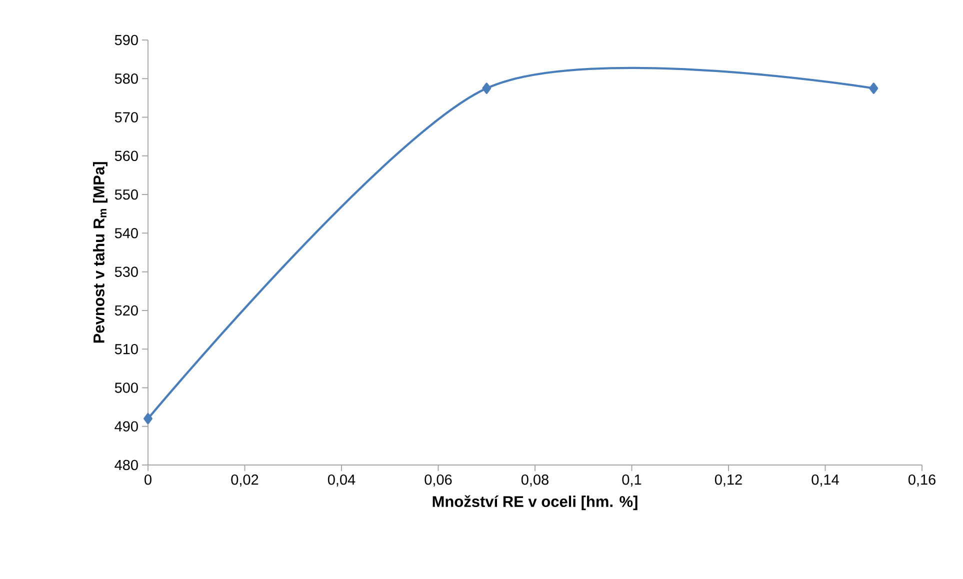 The height and width of the screenshot is (579, 963). Describe the element at coordinates (342, 480) in the screenshot. I see `x-tick-label: 0,04` at that location.